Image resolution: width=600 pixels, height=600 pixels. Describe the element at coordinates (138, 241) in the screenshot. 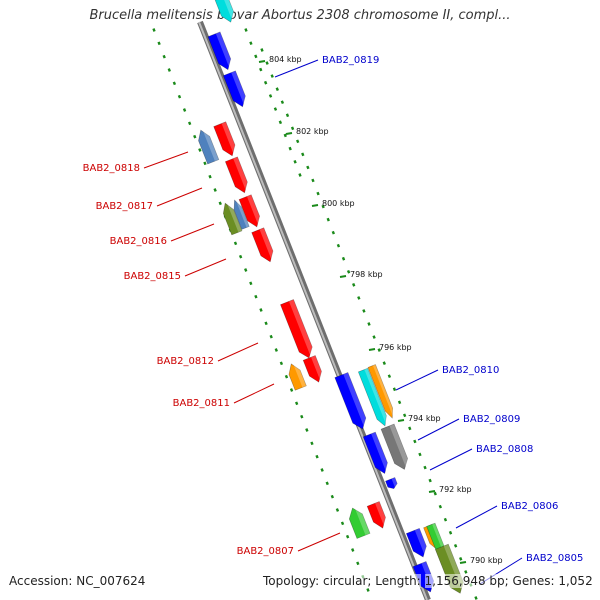

I see `gene-label-reverse: BAB2_0816` at that location.